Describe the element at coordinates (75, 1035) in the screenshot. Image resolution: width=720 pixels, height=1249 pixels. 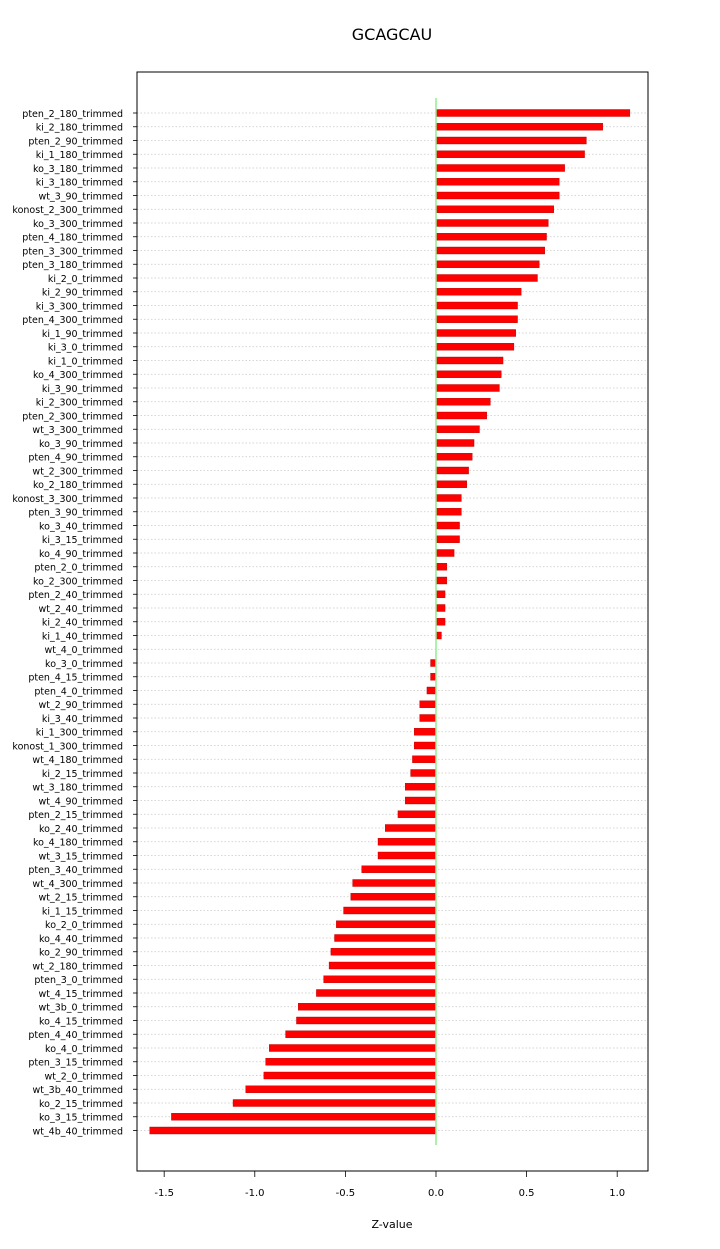
I see `category-label: pten_4_40_trimmed` at that location.